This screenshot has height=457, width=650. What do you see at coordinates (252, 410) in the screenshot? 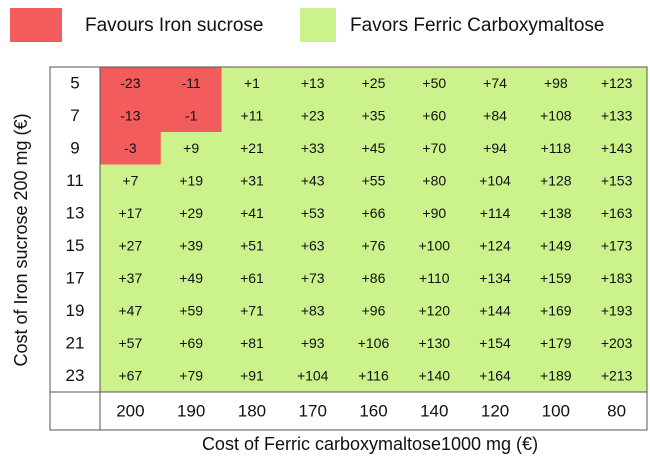
I see `column-label: 180` at bounding box center [252, 410].